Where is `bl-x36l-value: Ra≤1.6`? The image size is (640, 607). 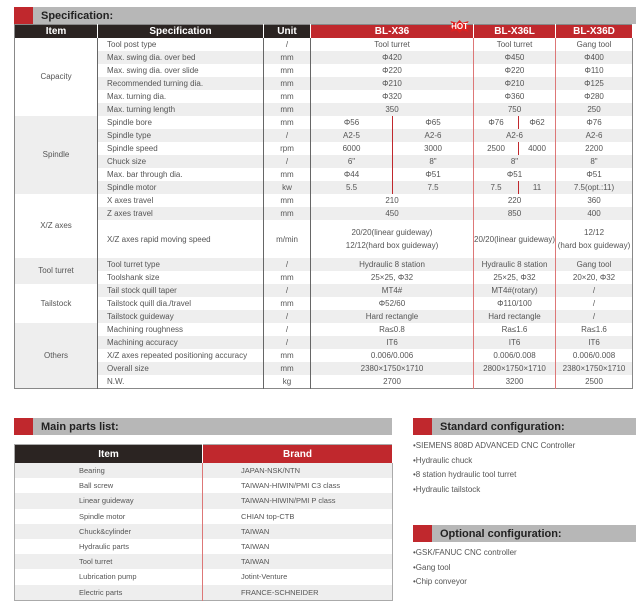
bl-x36l-value: Ra≤1.6 is located at coordinates (514, 329).